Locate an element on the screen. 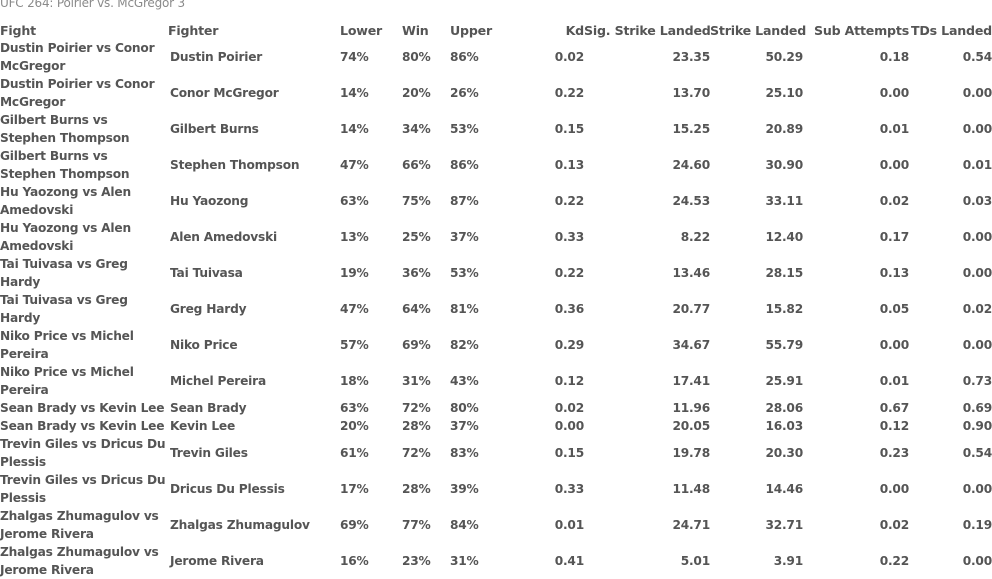 This screenshot has height=579, width=992. strike-cell: 28.06 is located at coordinates (784, 408).